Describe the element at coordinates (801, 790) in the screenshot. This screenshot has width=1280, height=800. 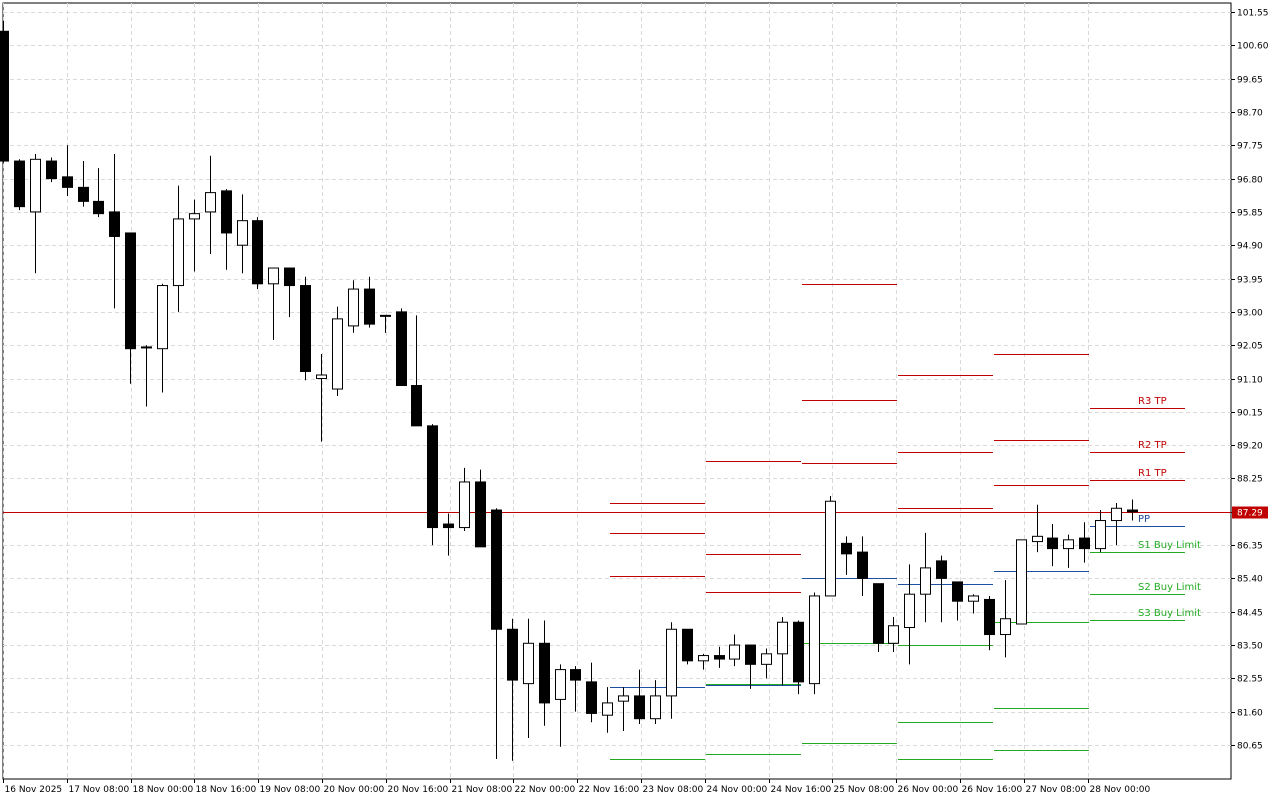
I see `x-tick-label: 24 Nov 16:00` at that location.